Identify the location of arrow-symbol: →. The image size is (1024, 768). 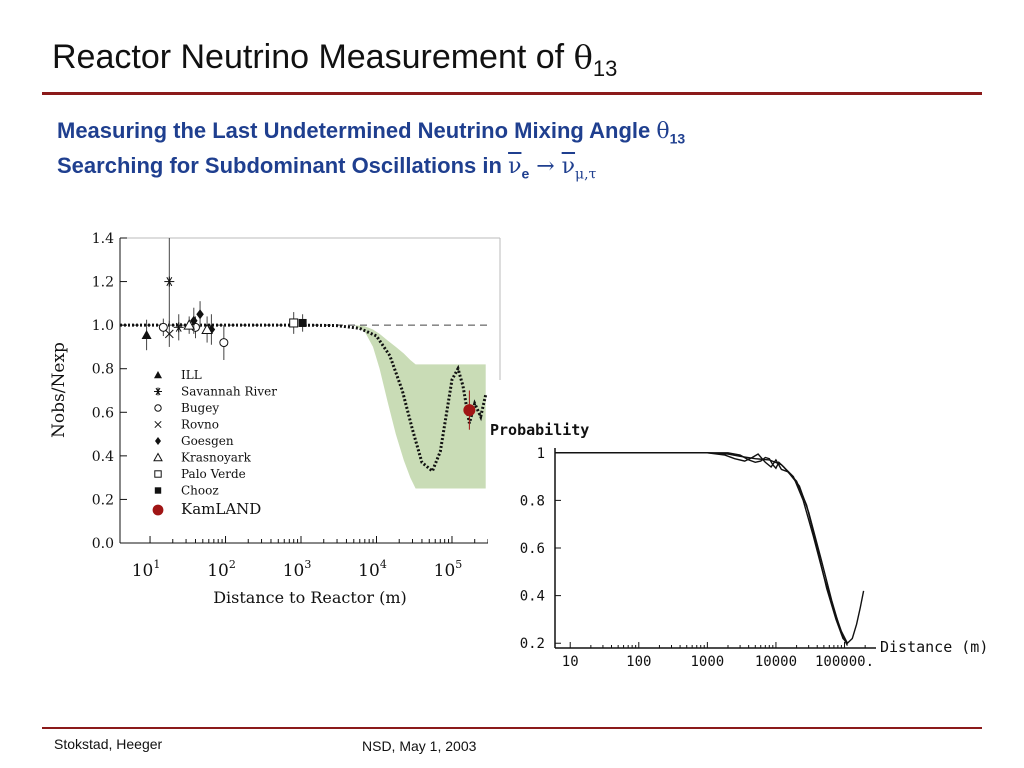
(545, 166).